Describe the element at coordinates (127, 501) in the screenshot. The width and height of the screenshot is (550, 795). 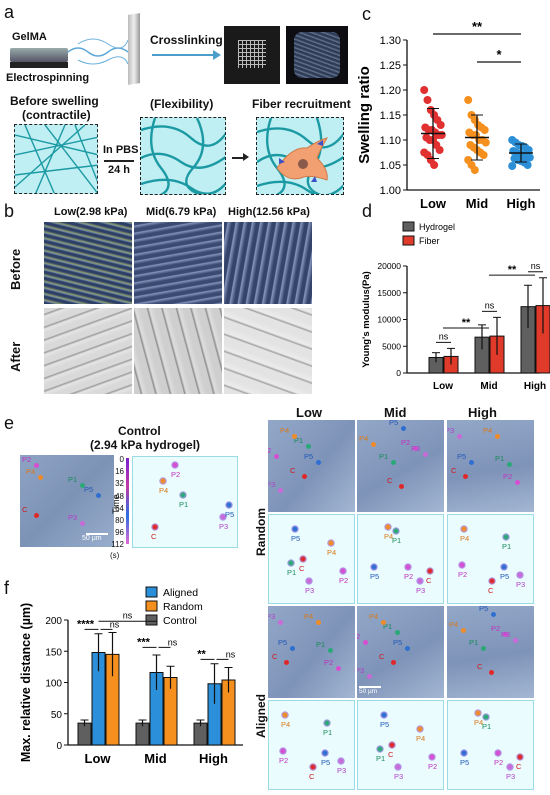
I see `time-colorbar` at that location.